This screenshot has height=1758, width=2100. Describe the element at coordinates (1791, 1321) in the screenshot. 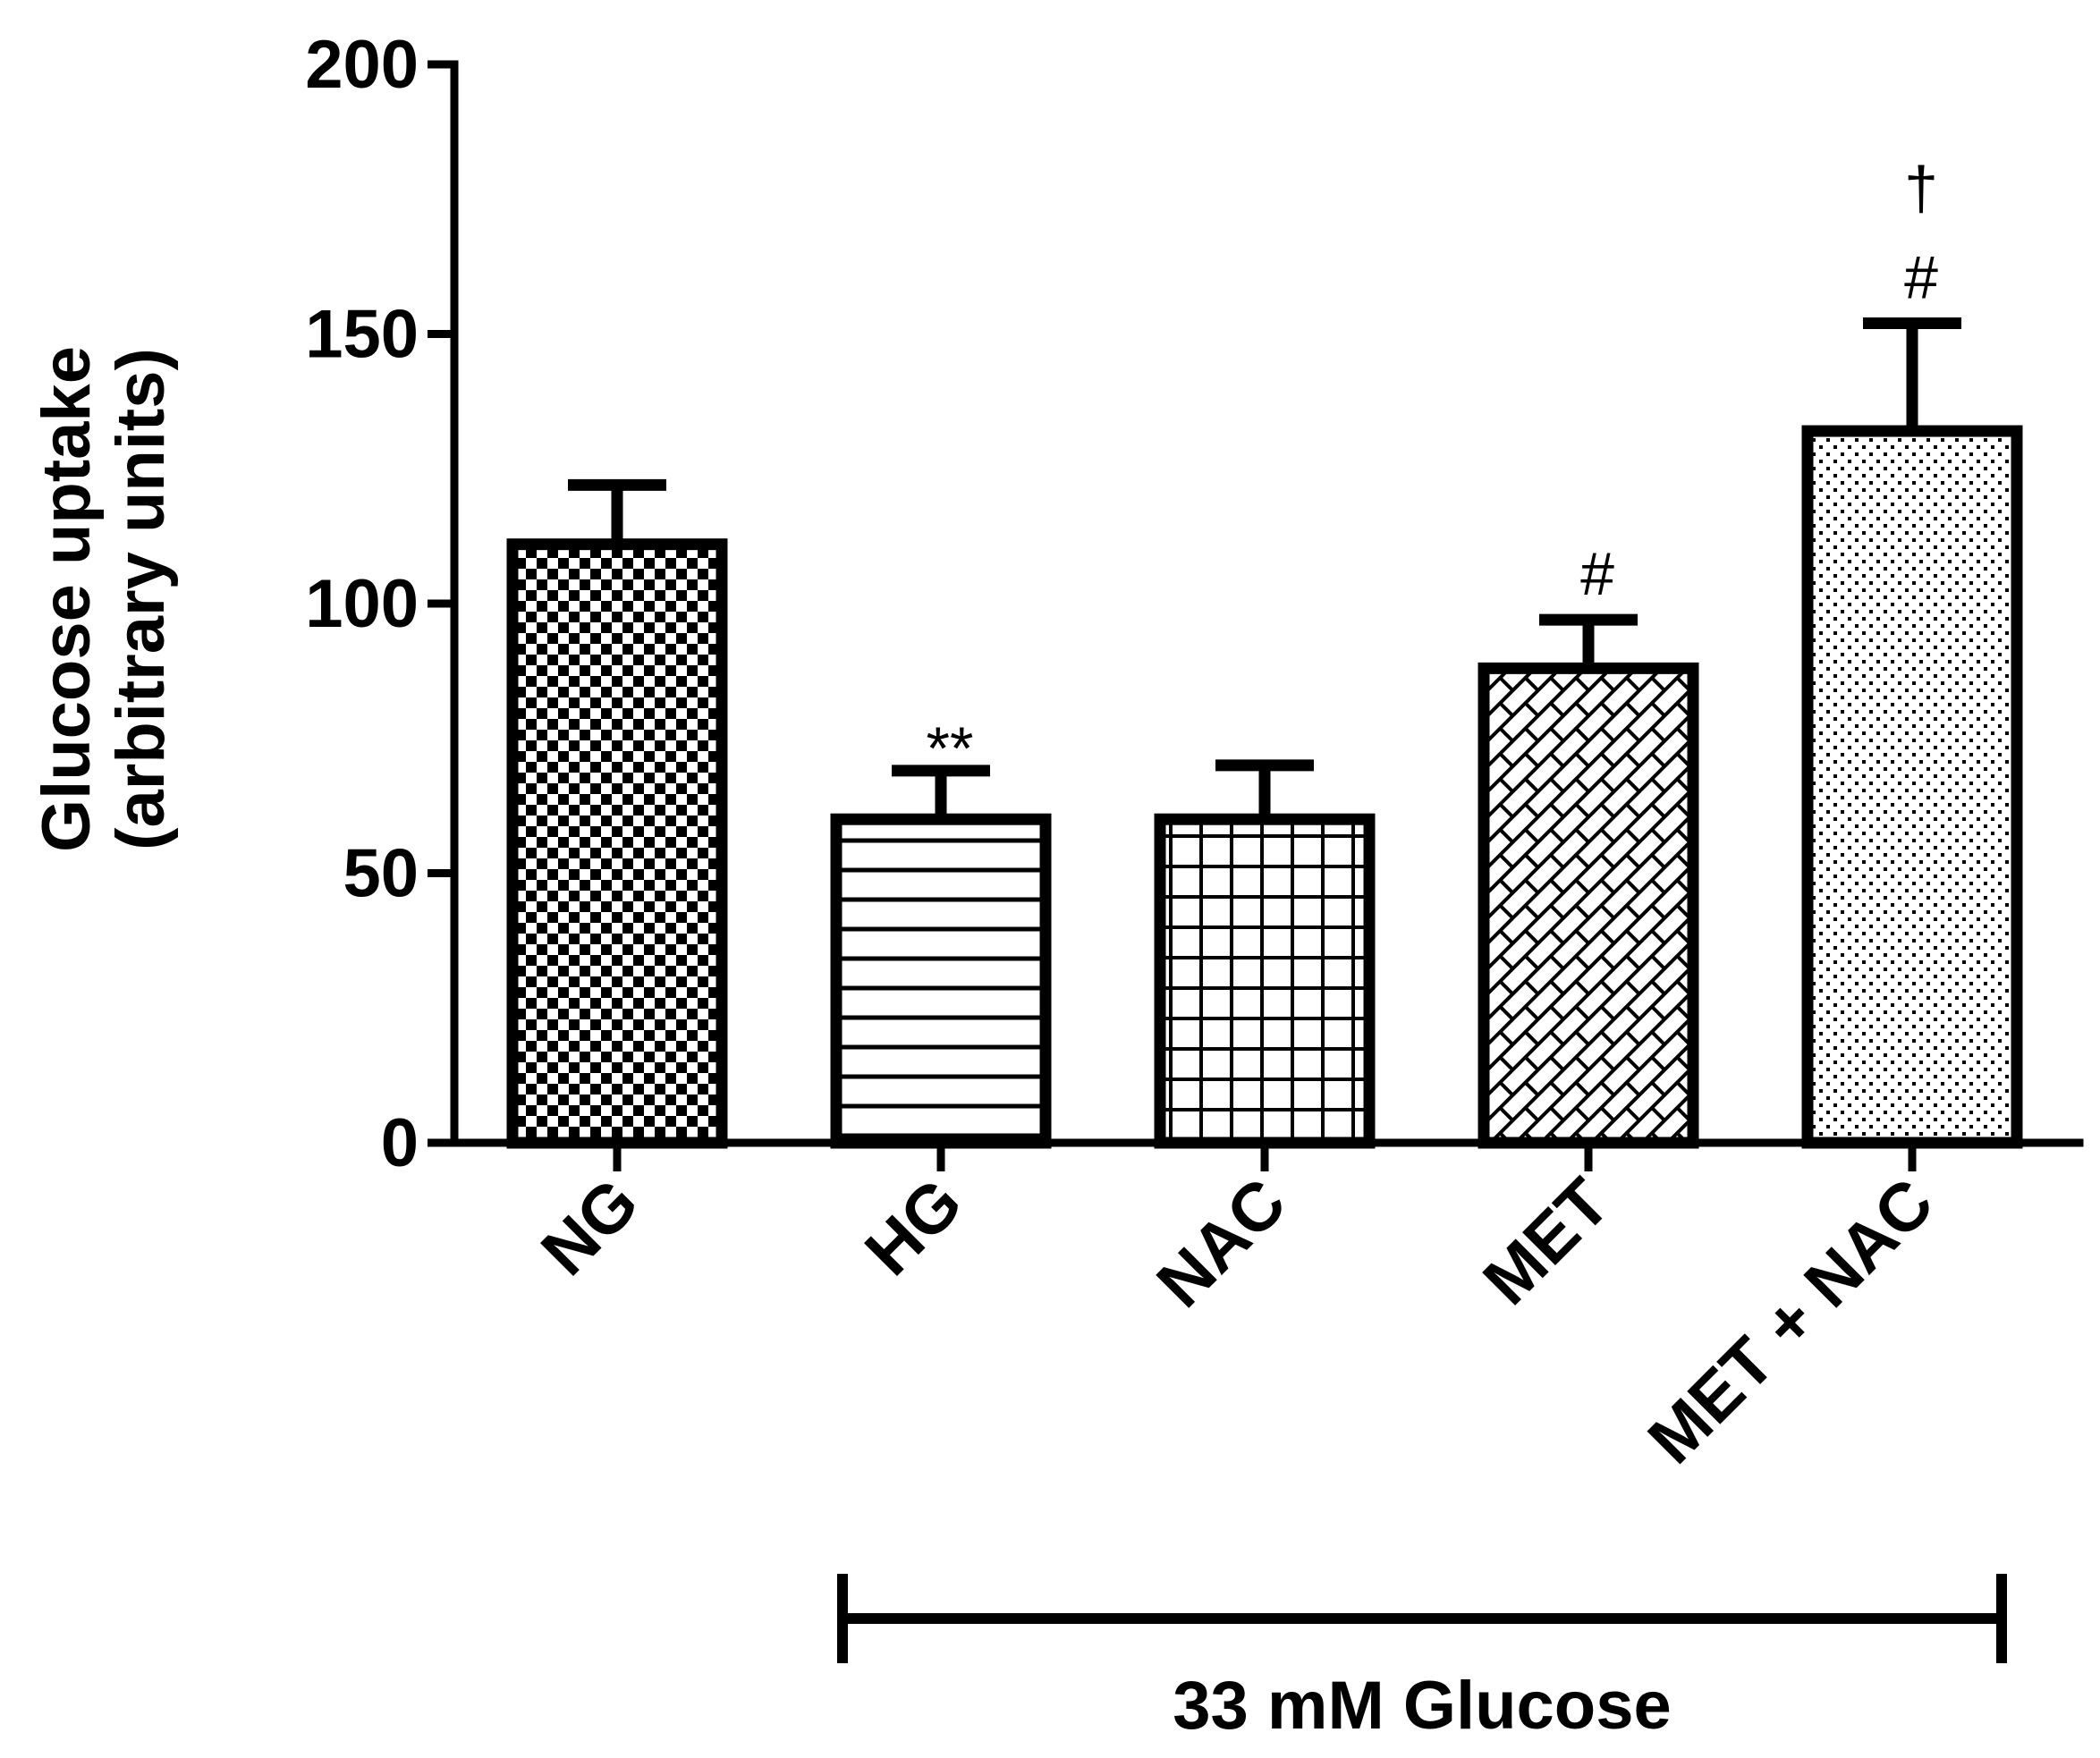

I see `x-tick-label: MET + NAC` at that location.